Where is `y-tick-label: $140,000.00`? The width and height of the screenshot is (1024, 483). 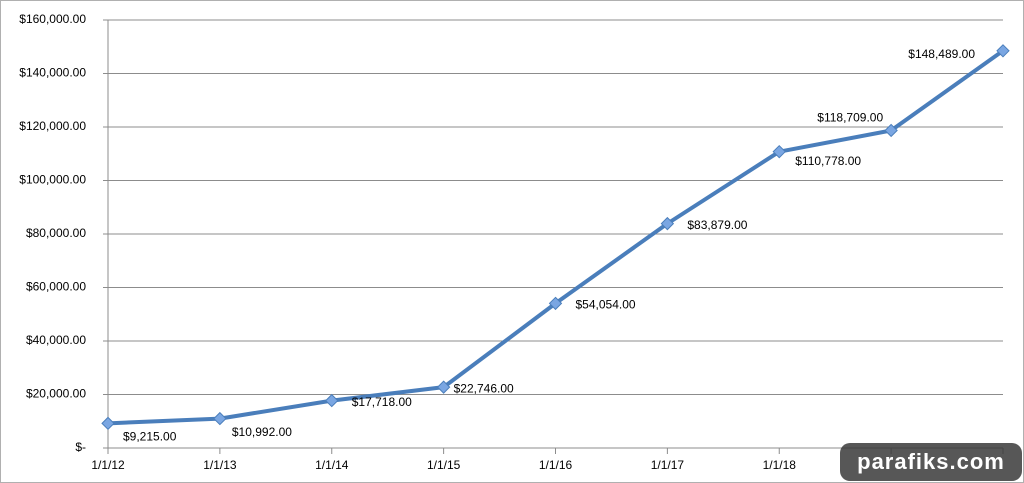
y-tick-label: $140,000.00 is located at coordinates (52, 73).